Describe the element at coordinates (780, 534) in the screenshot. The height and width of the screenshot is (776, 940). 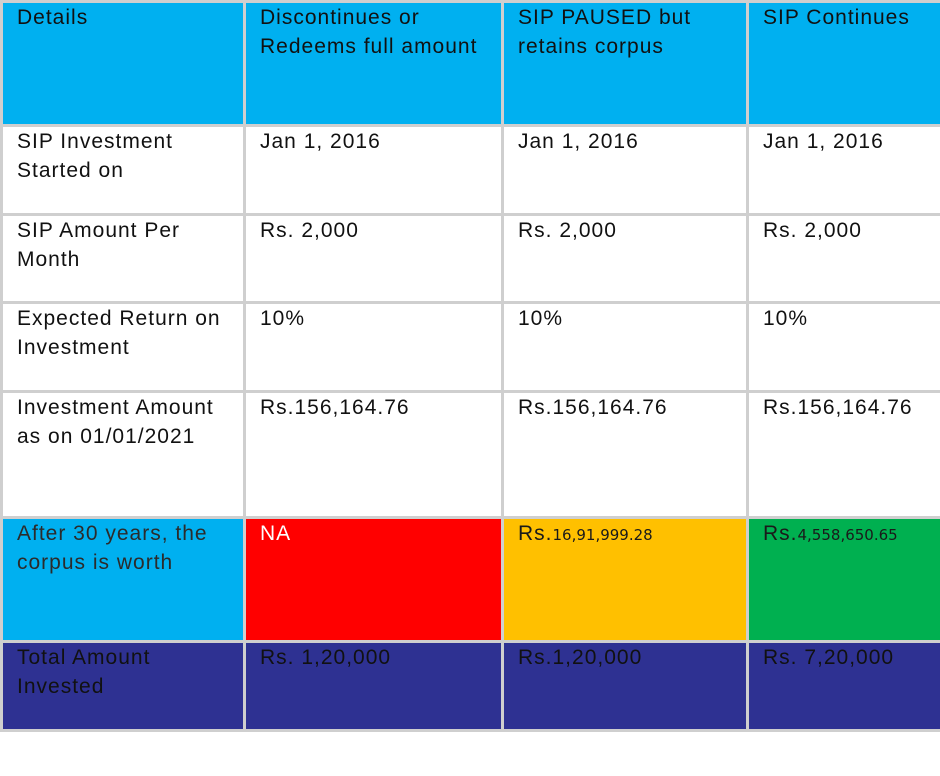
I see `corpus-continues-prefix: Rs.` at that location.